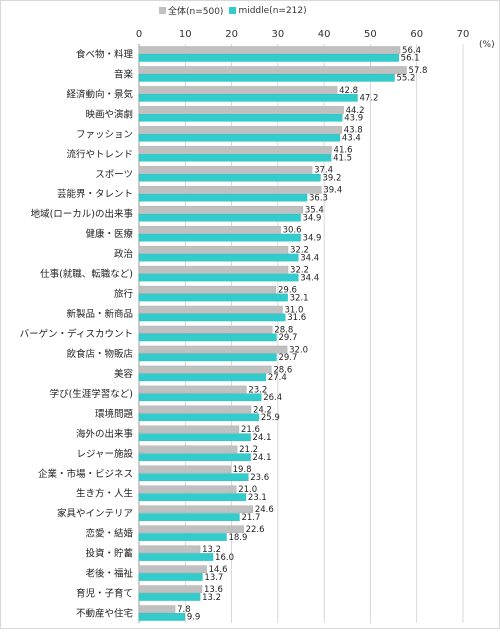 This screenshot has height=634, width=500. I want to click on category-label: 家具やインテリア, so click(95, 514).